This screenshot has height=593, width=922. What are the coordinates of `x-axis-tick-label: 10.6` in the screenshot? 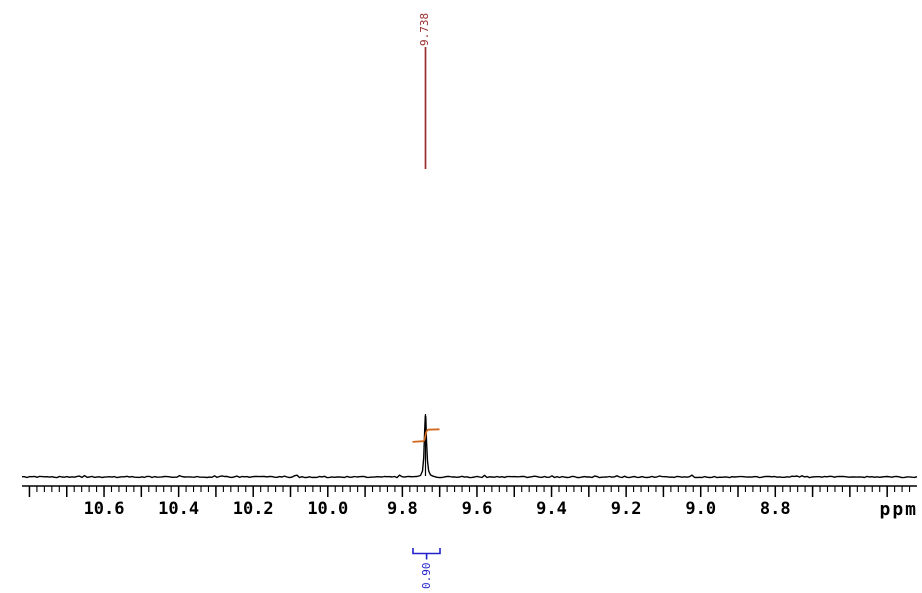 It's located at (104, 509).